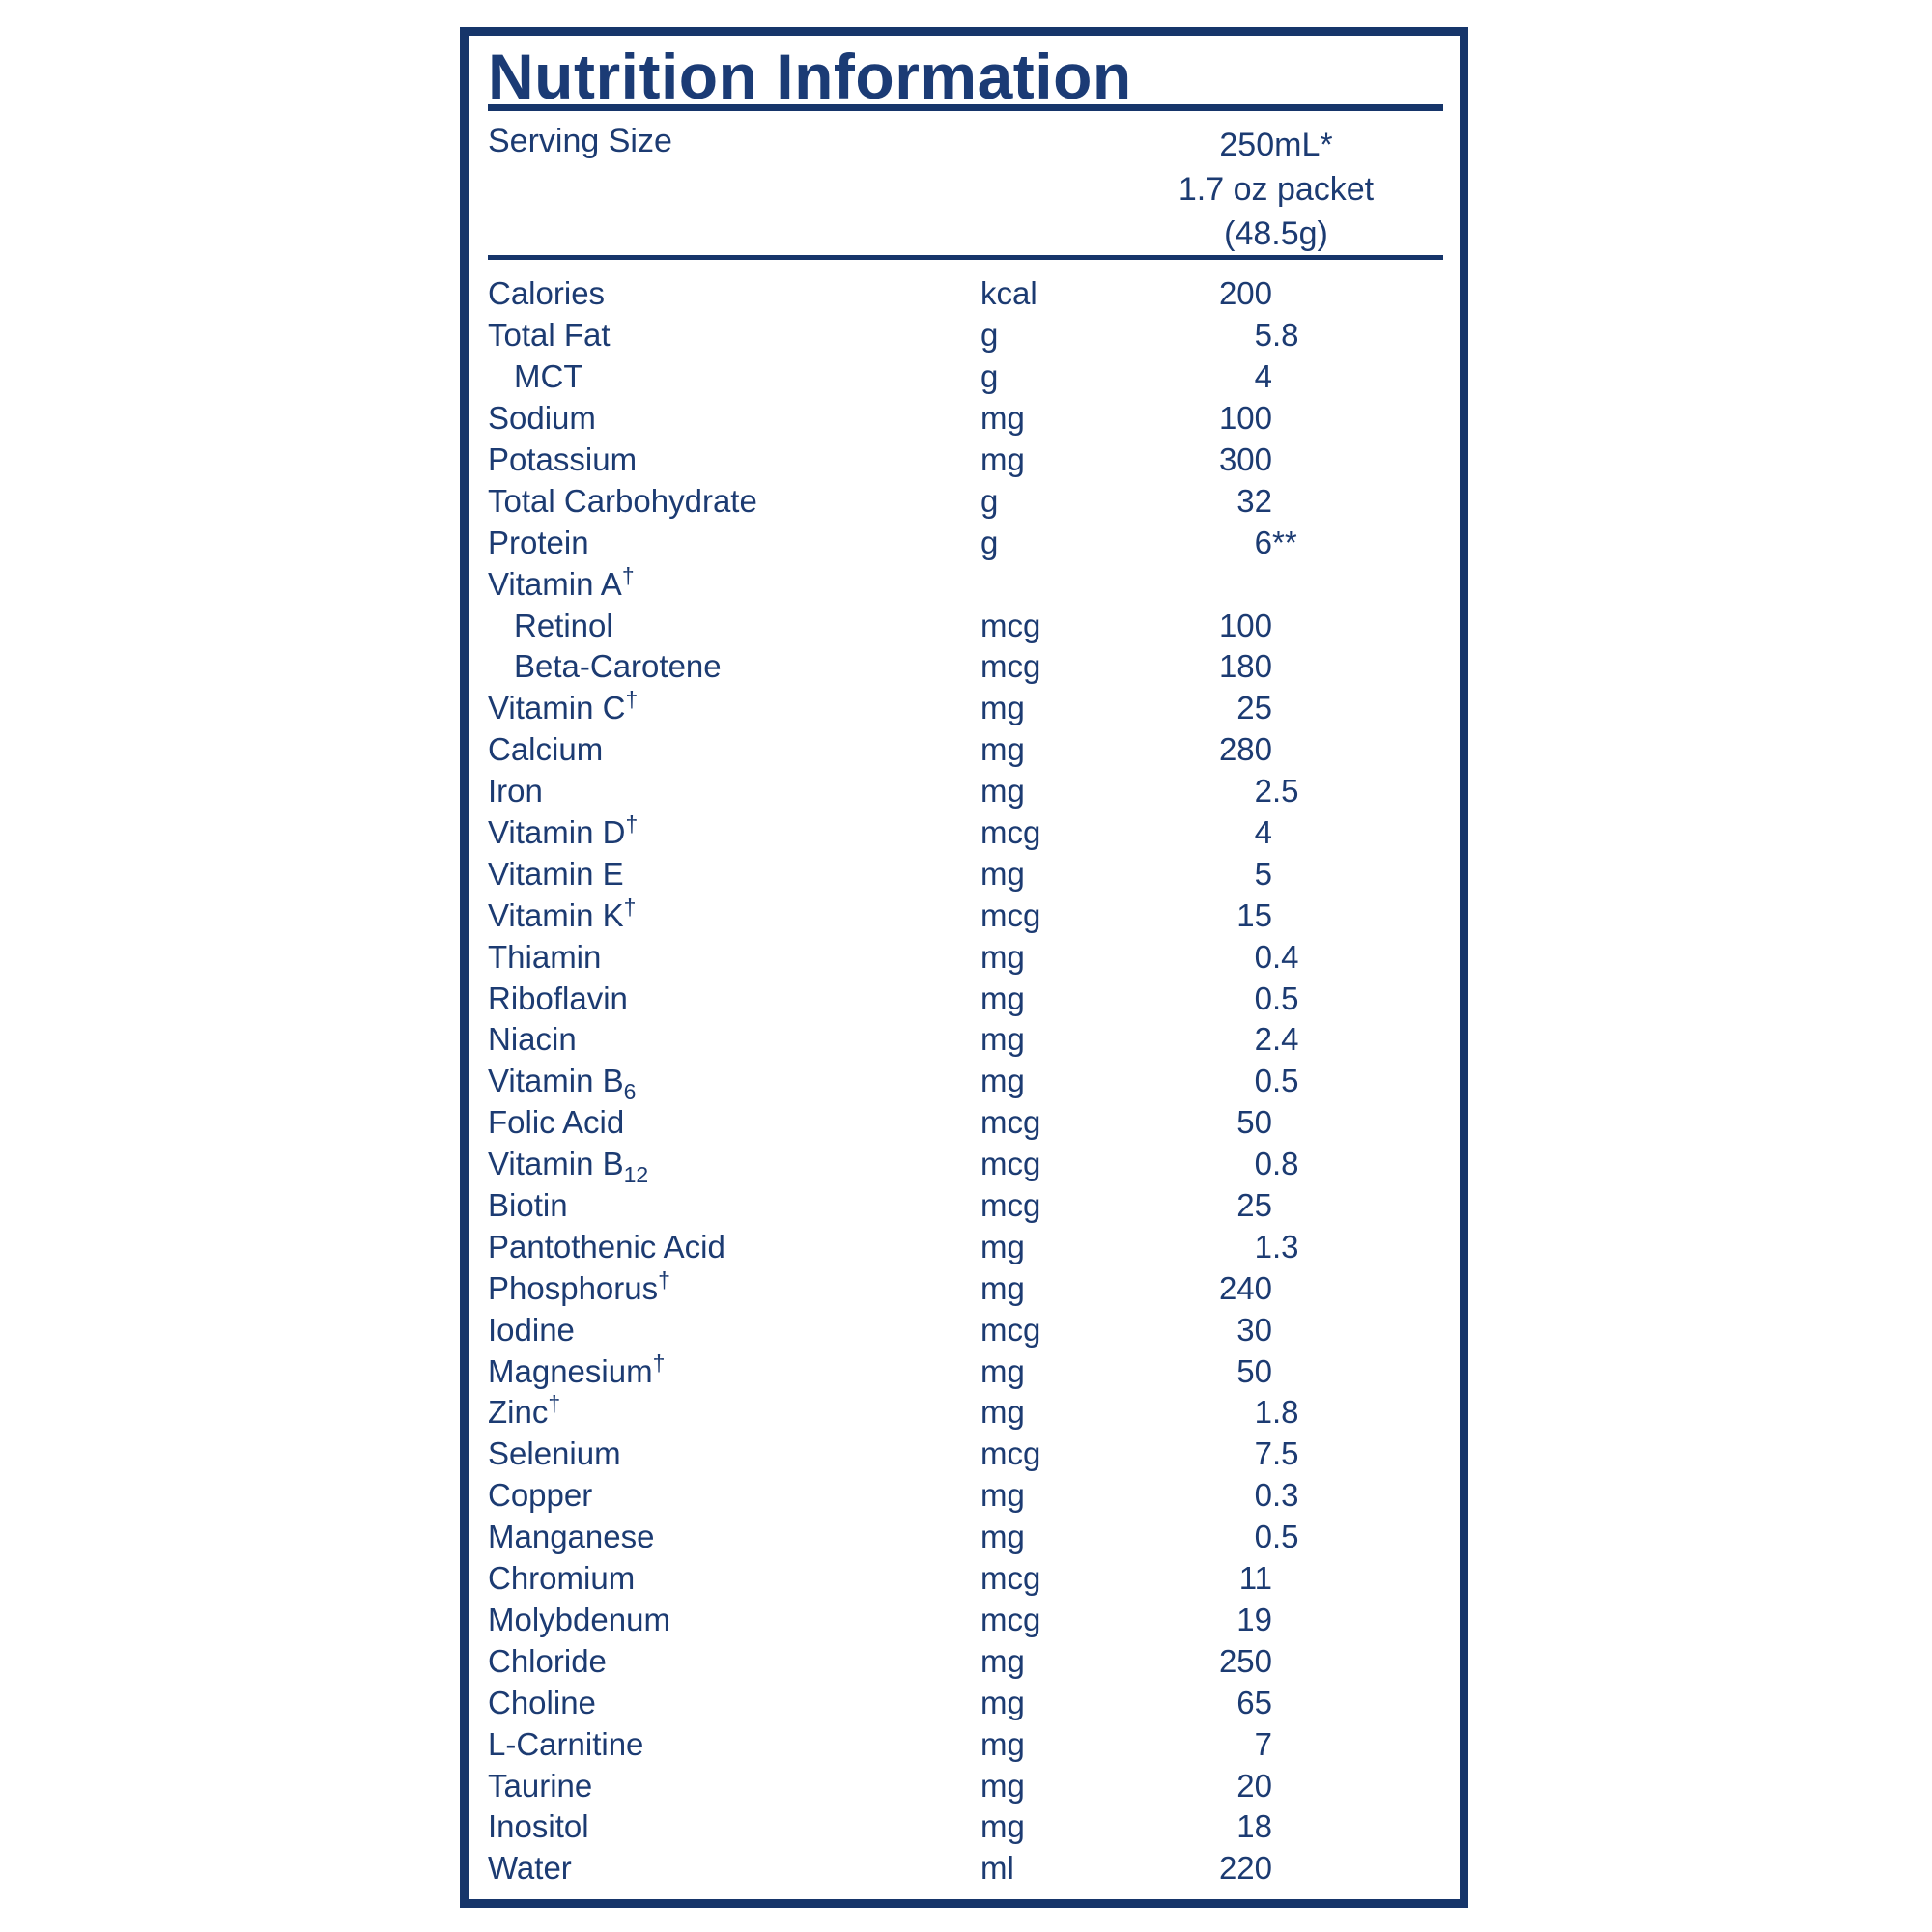  What do you see at coordinates (971, 501) in the screenshot?
I see `nutrient-row: Total Carbohydrate g 32` at bounding box center [971, 501].